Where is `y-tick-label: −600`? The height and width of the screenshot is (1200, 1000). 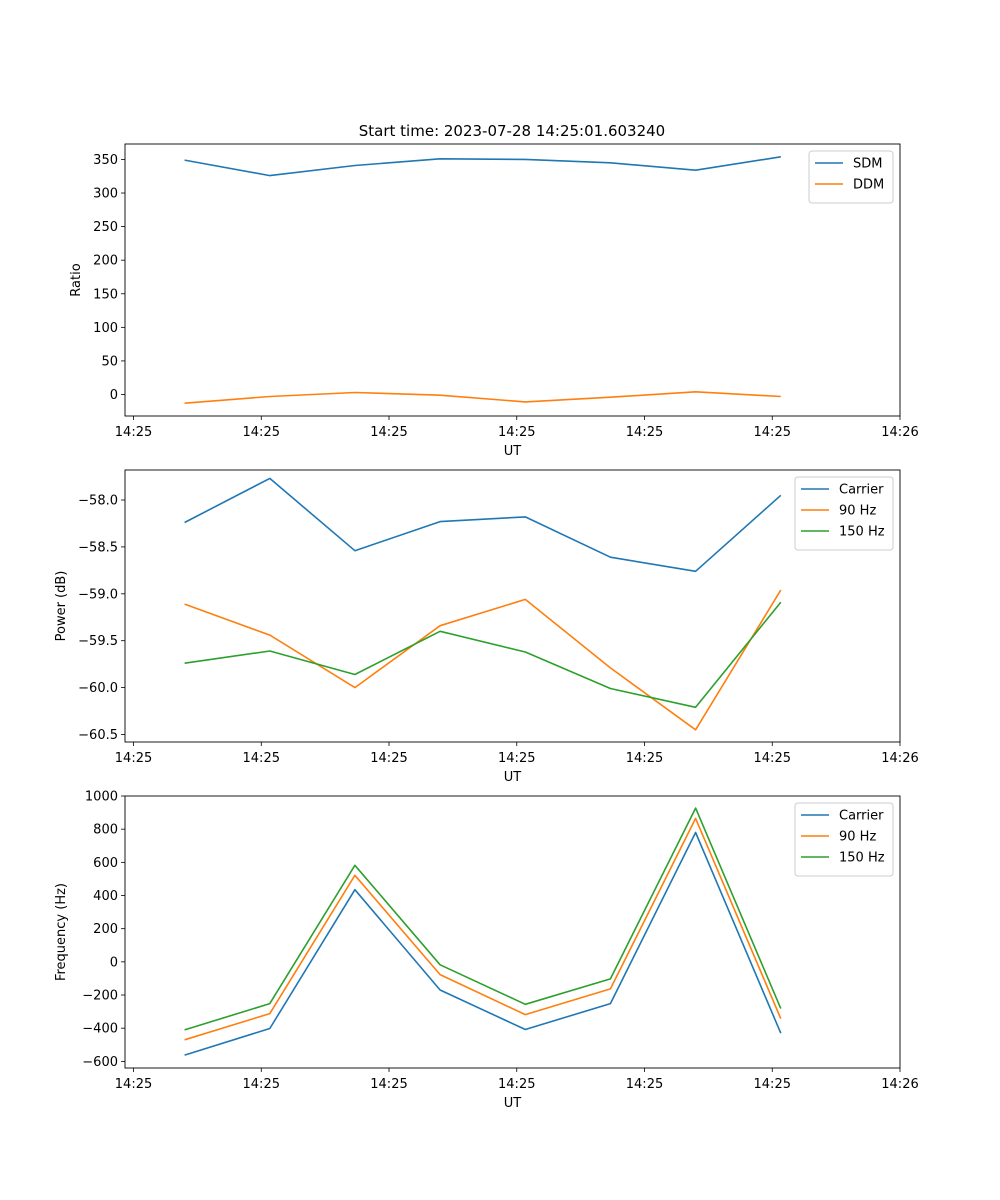
y-tick-label: −600 is located at coordinates (100, 1062).